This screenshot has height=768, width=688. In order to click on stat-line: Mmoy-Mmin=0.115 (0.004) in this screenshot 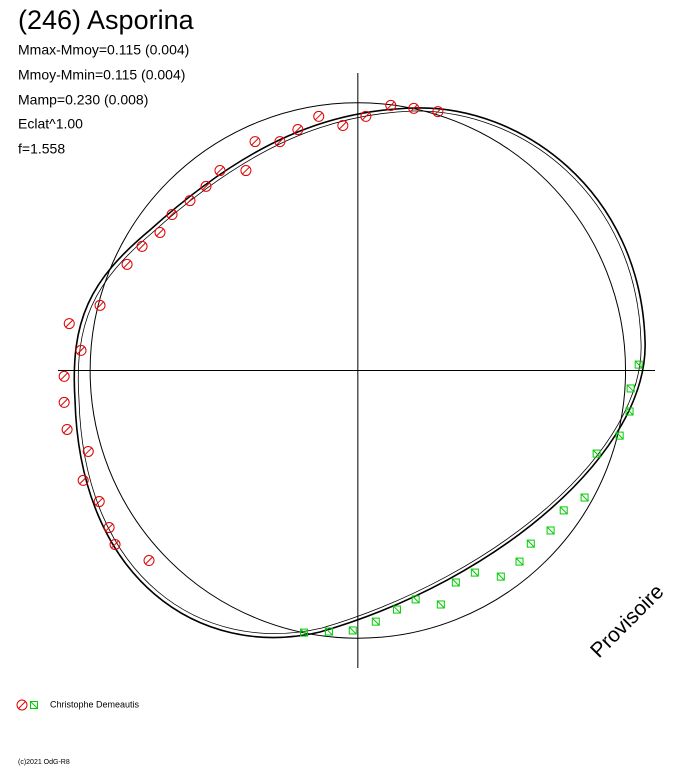, I will do `click(101, 75)`.